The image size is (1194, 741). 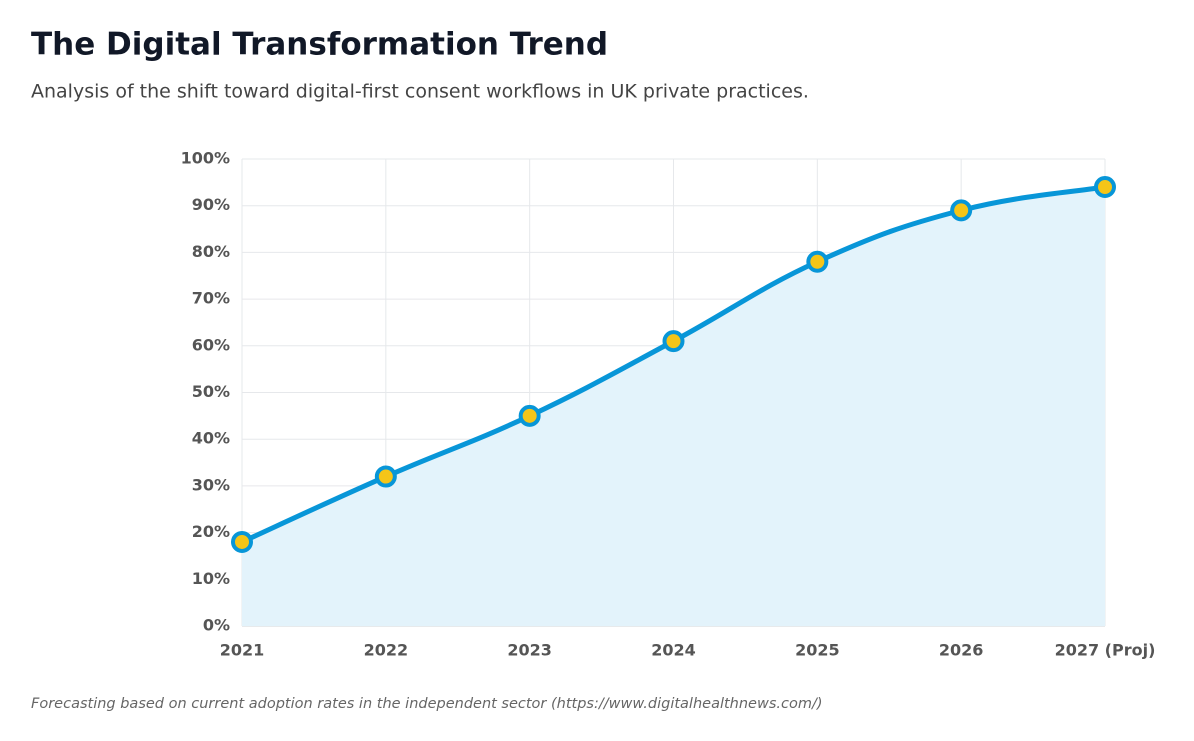 What do you see at coordinates (386, 650) in the screenshot?
I see `x-tick-label: 2022` at bounding box center [386, 650].